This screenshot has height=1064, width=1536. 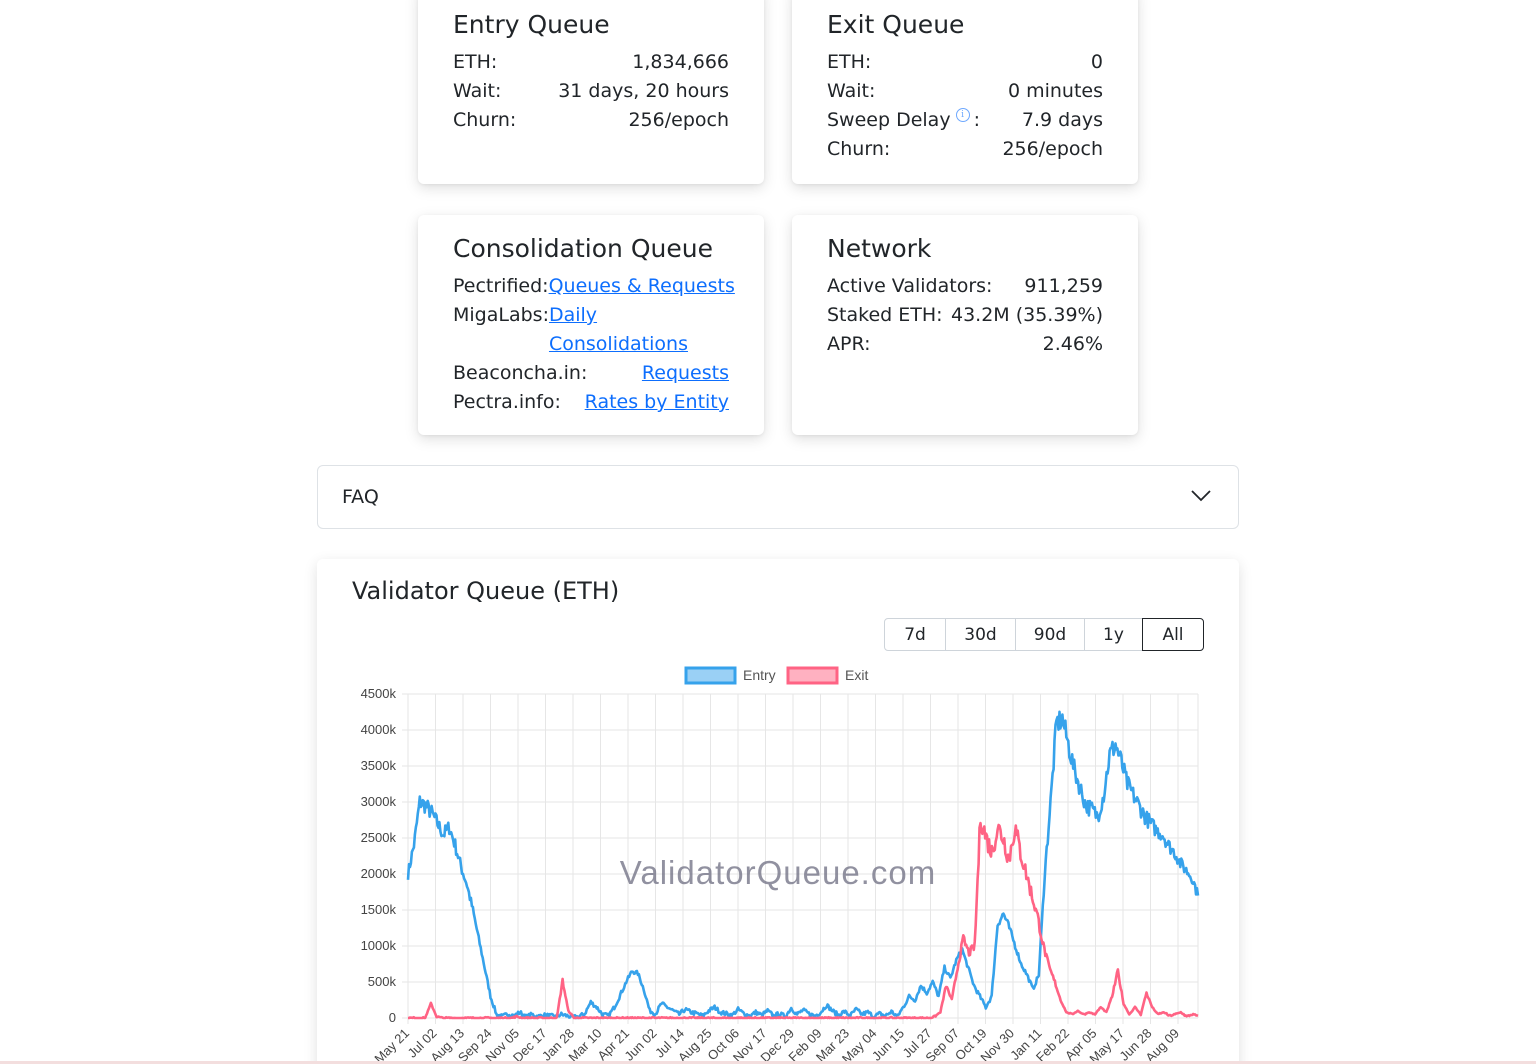 What do you see at coordinates (1055, 91) in the screenshot?
I see `exit-wait-value: 0 minutes` at bounding box center [1055, 91].